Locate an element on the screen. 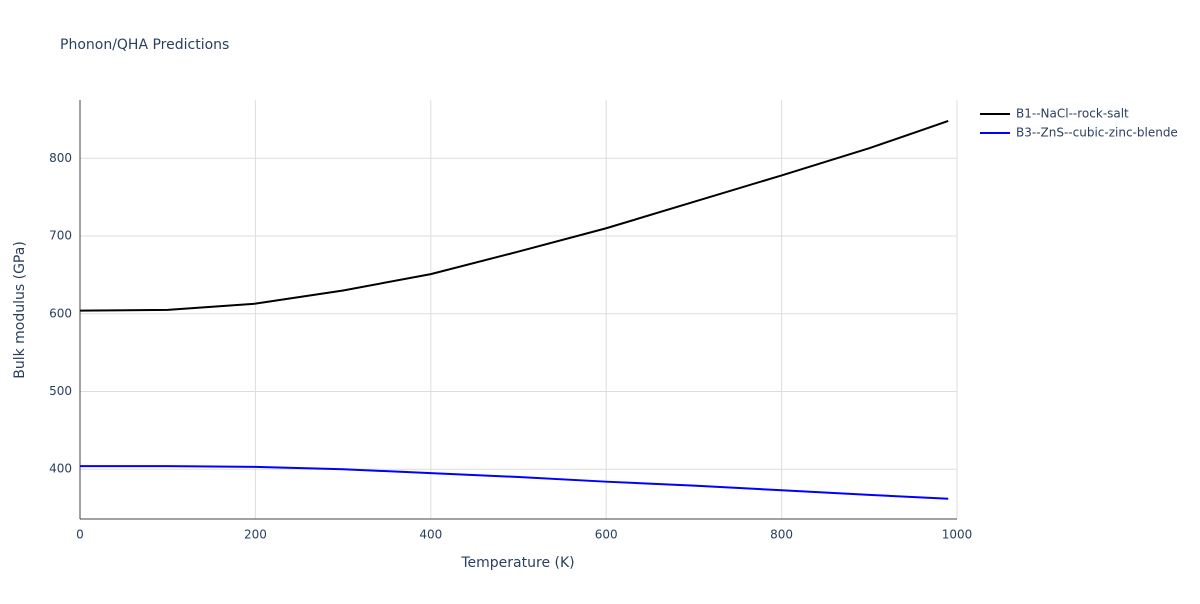 This screenshot has width=1200, height=604. line is located at coordinates (514, 482).